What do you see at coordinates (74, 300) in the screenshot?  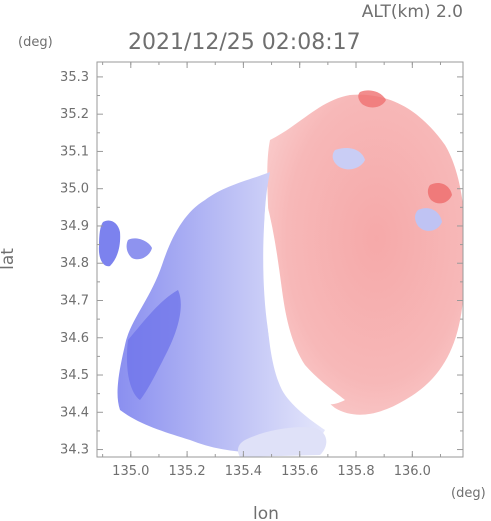 I see `y-tick-label: 34.7` at bounding box center [74, 300].